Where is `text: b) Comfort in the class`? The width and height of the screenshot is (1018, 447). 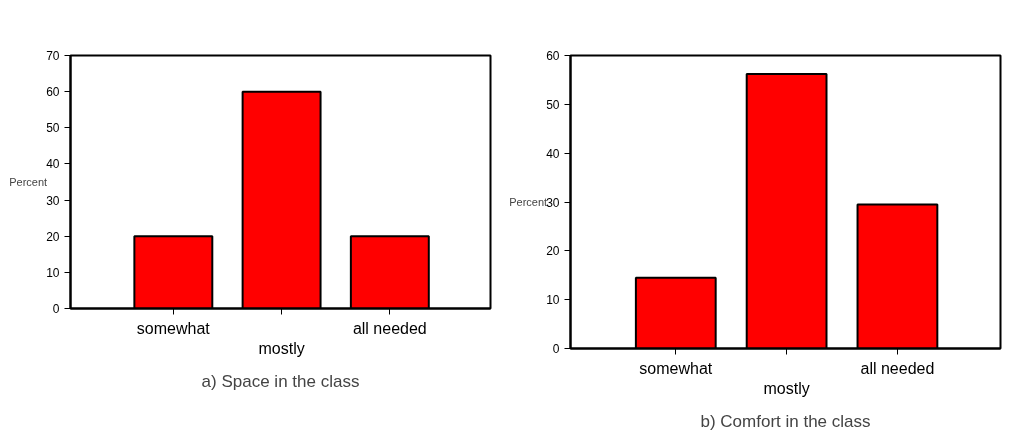 text: b) Comfort in the class is located at coordinates (785, 421).